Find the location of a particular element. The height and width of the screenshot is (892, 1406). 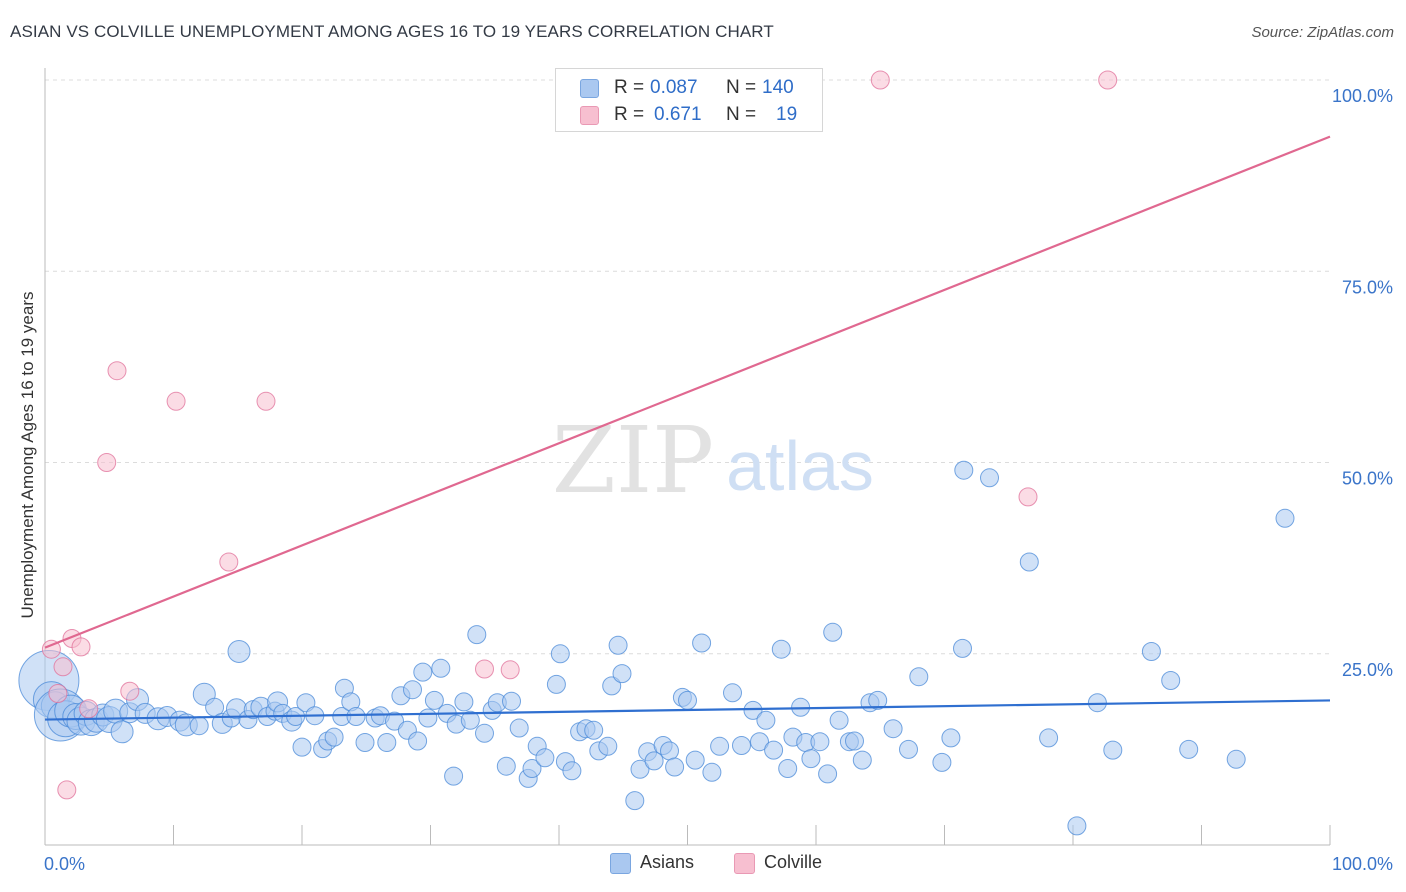

source-label: Source: ZipAtlas.com is located at coordinates (1322, 32).